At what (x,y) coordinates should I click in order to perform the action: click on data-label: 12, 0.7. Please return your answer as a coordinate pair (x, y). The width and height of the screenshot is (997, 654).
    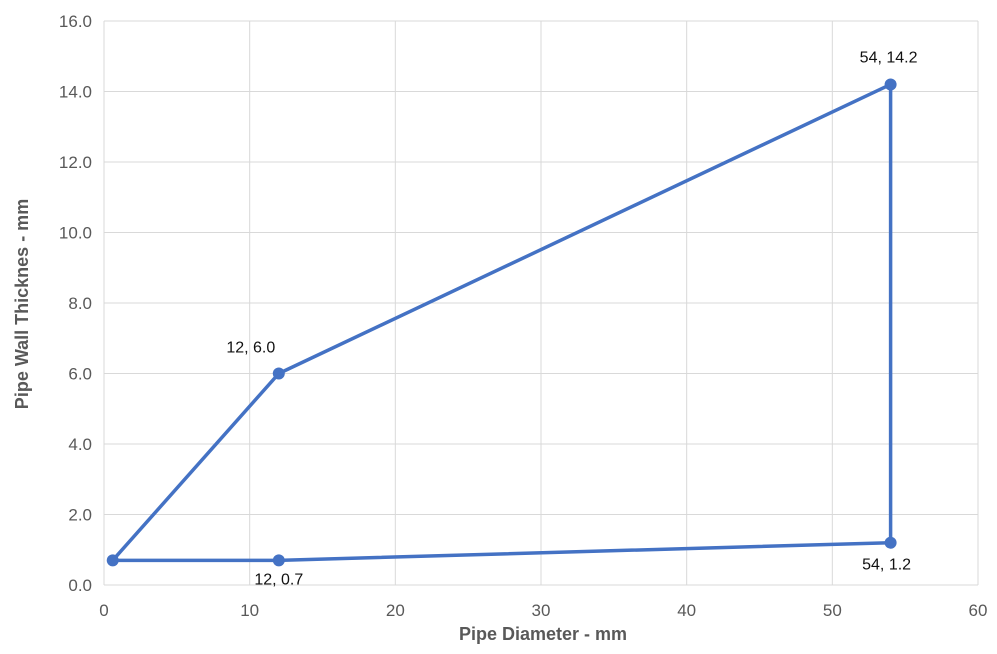
    Looking at the image, I should click on (278, 579).